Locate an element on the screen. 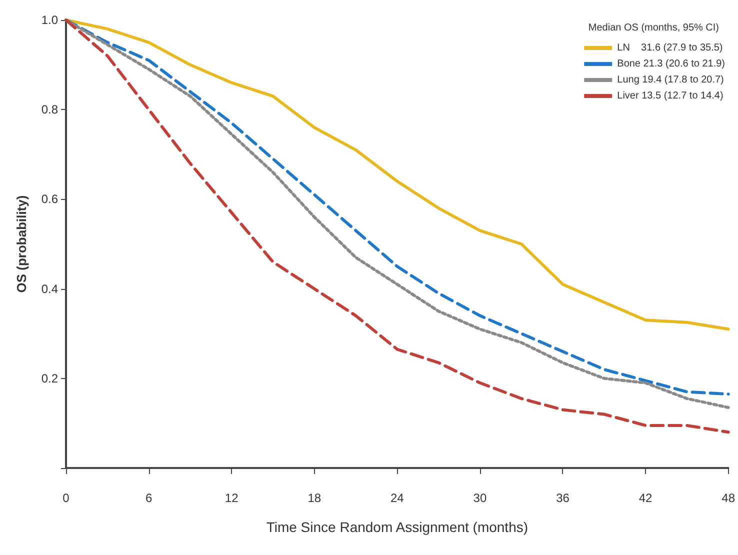 This screenshot has height=555, width=738. x-tick-label: 18 is located at coordinates (315, 498).